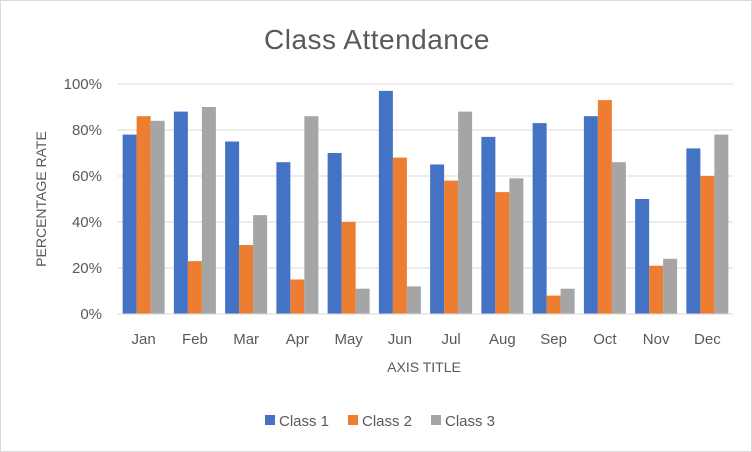 This screenshot has height=452, width=752. Describe the element at coordinates (707, 339) in the screenshot. I see `x-tick-label: Dec` at that location.